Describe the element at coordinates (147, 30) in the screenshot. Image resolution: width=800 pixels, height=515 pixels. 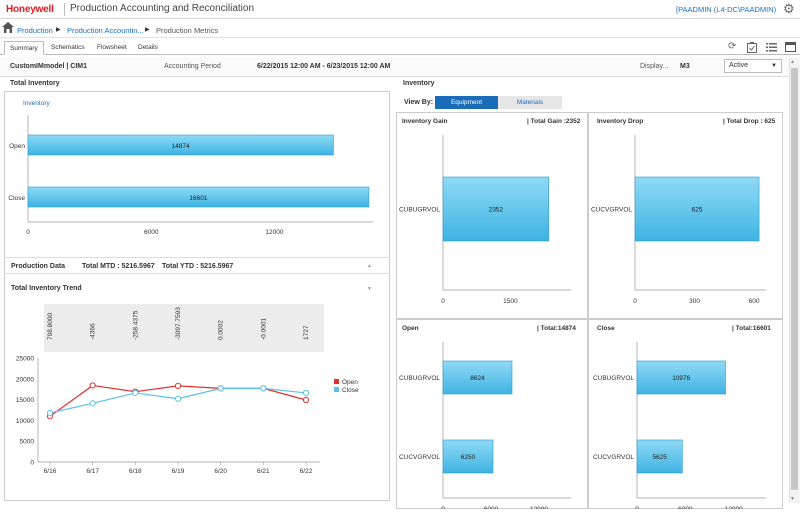
I see `breadcrumb-arrow-icon: ▶` at that location.